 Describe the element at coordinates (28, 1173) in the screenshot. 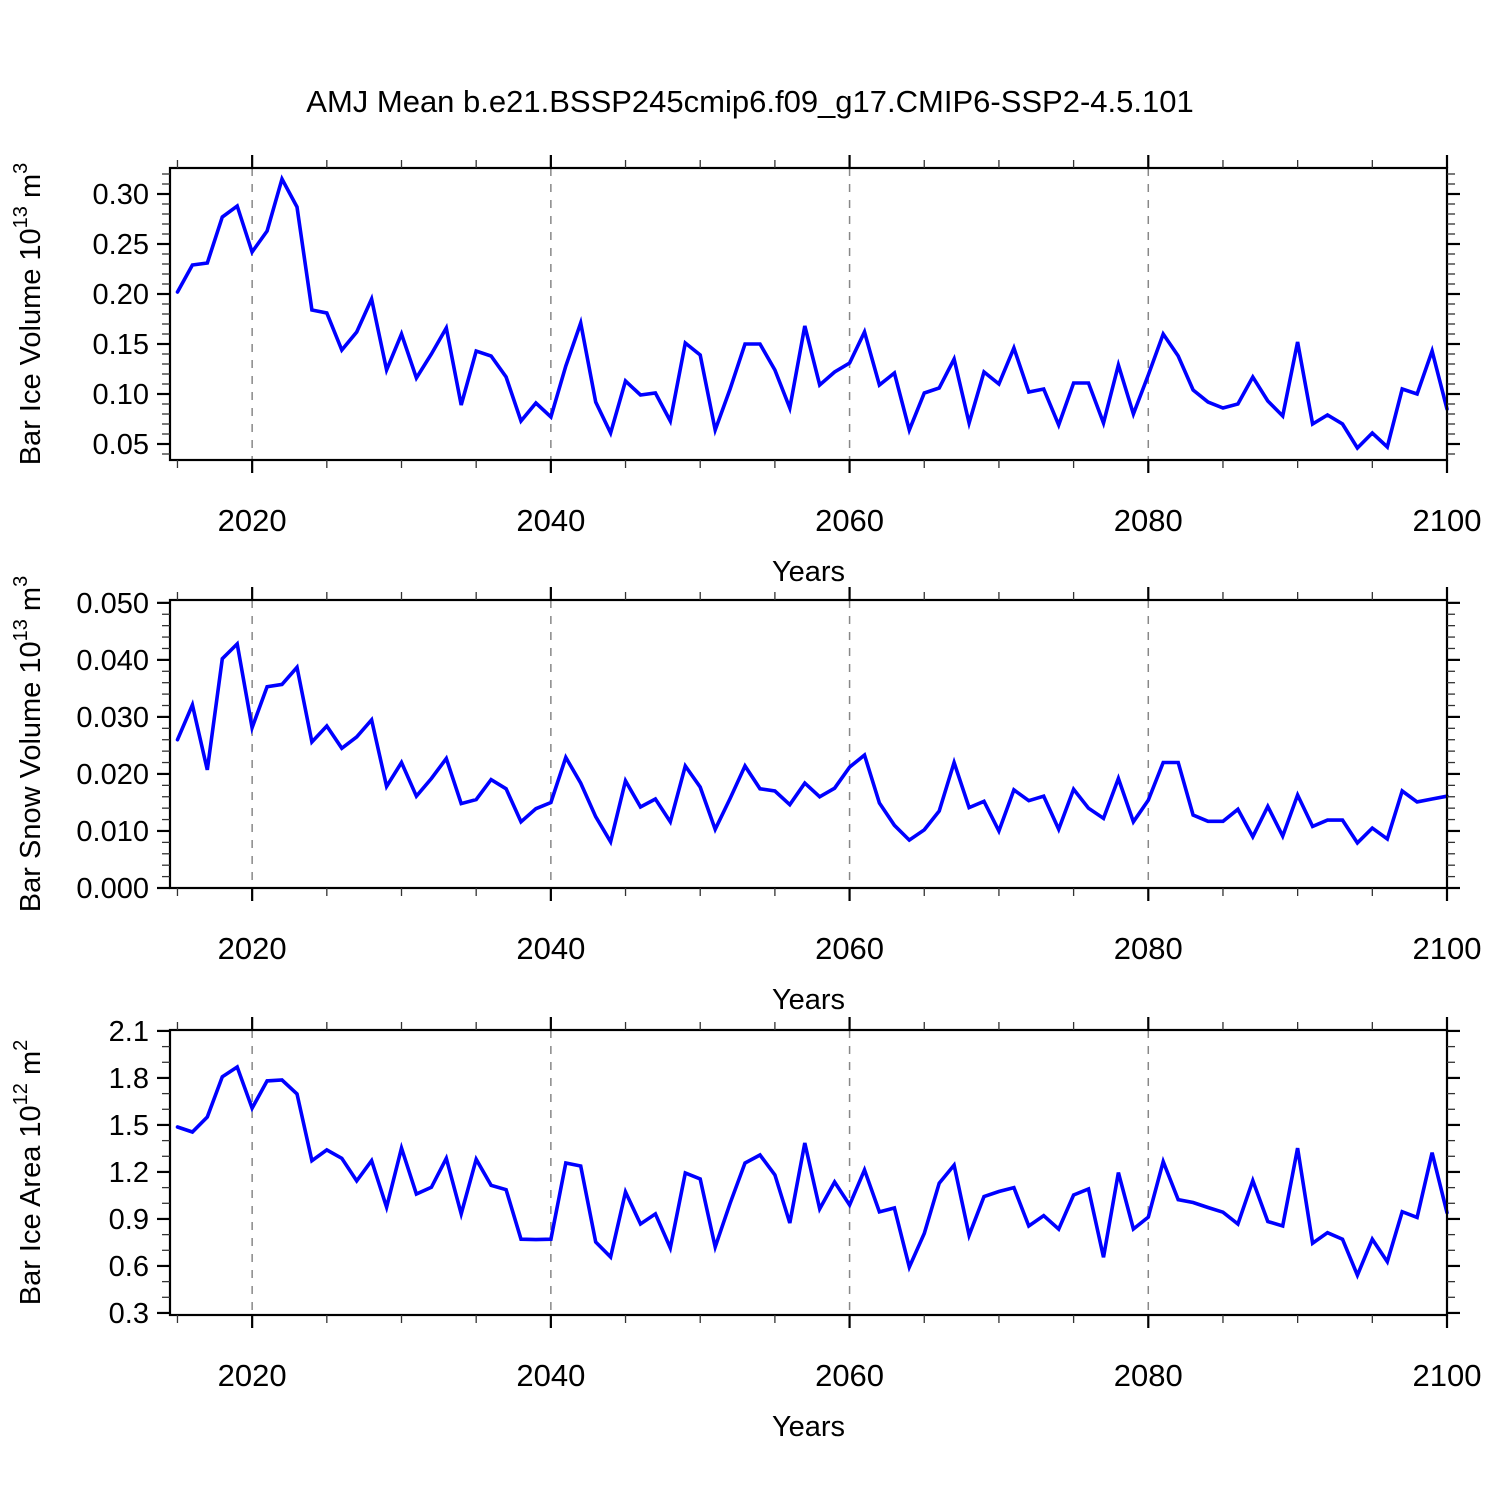

I see `y-axis-title: Bar Ice Area 1012 m2` at that location.